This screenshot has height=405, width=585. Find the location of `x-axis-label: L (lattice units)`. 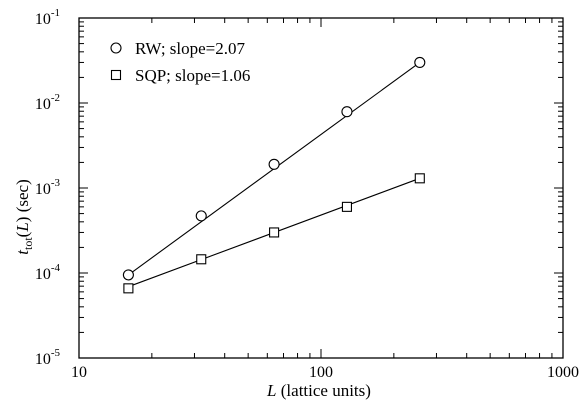

x-axis-label: L (lattice units) is located at coordinates (318, 390).